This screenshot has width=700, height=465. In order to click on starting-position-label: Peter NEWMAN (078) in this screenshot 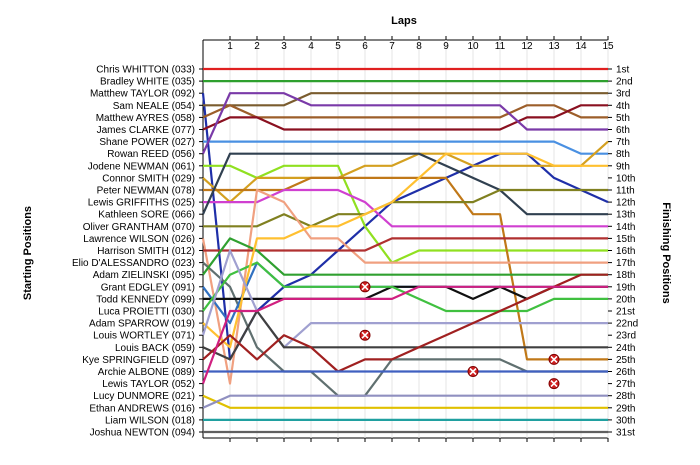, I will do `click(146, 191)`.